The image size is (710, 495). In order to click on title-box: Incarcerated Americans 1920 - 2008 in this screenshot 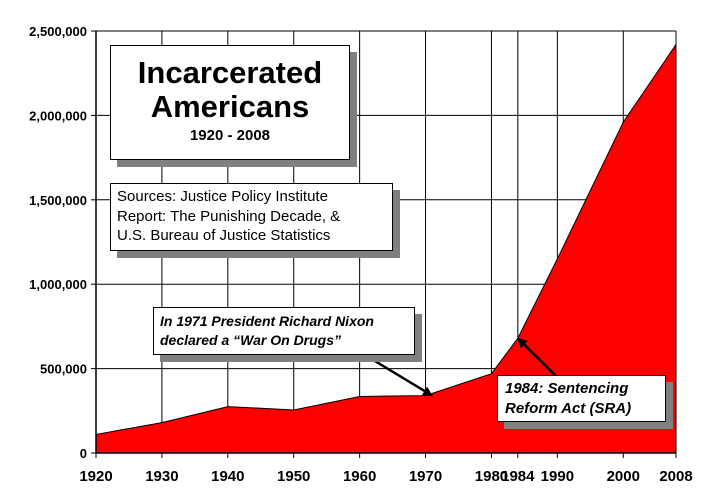, I will do `click(230, 102)`.